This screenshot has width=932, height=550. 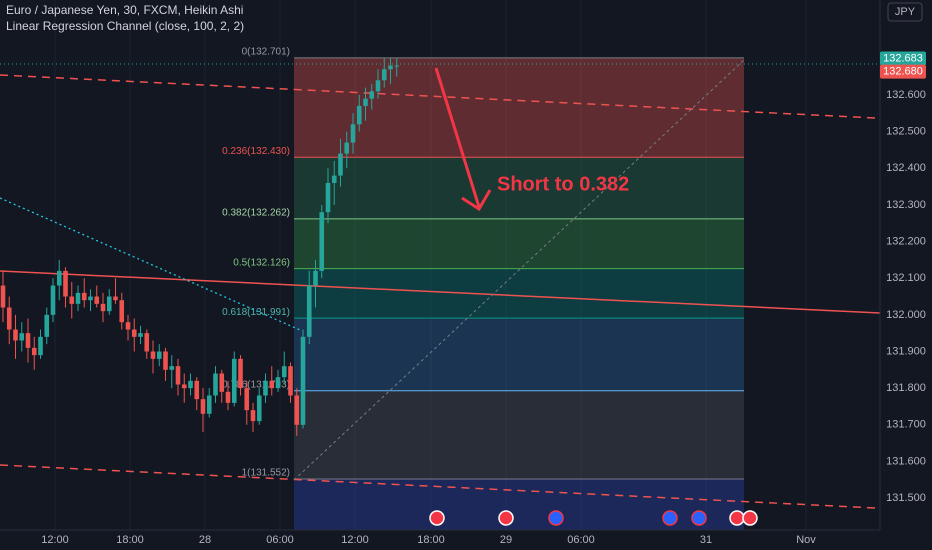 I want to click on y-tick-label: 132.400, so click(x=906, y=168).